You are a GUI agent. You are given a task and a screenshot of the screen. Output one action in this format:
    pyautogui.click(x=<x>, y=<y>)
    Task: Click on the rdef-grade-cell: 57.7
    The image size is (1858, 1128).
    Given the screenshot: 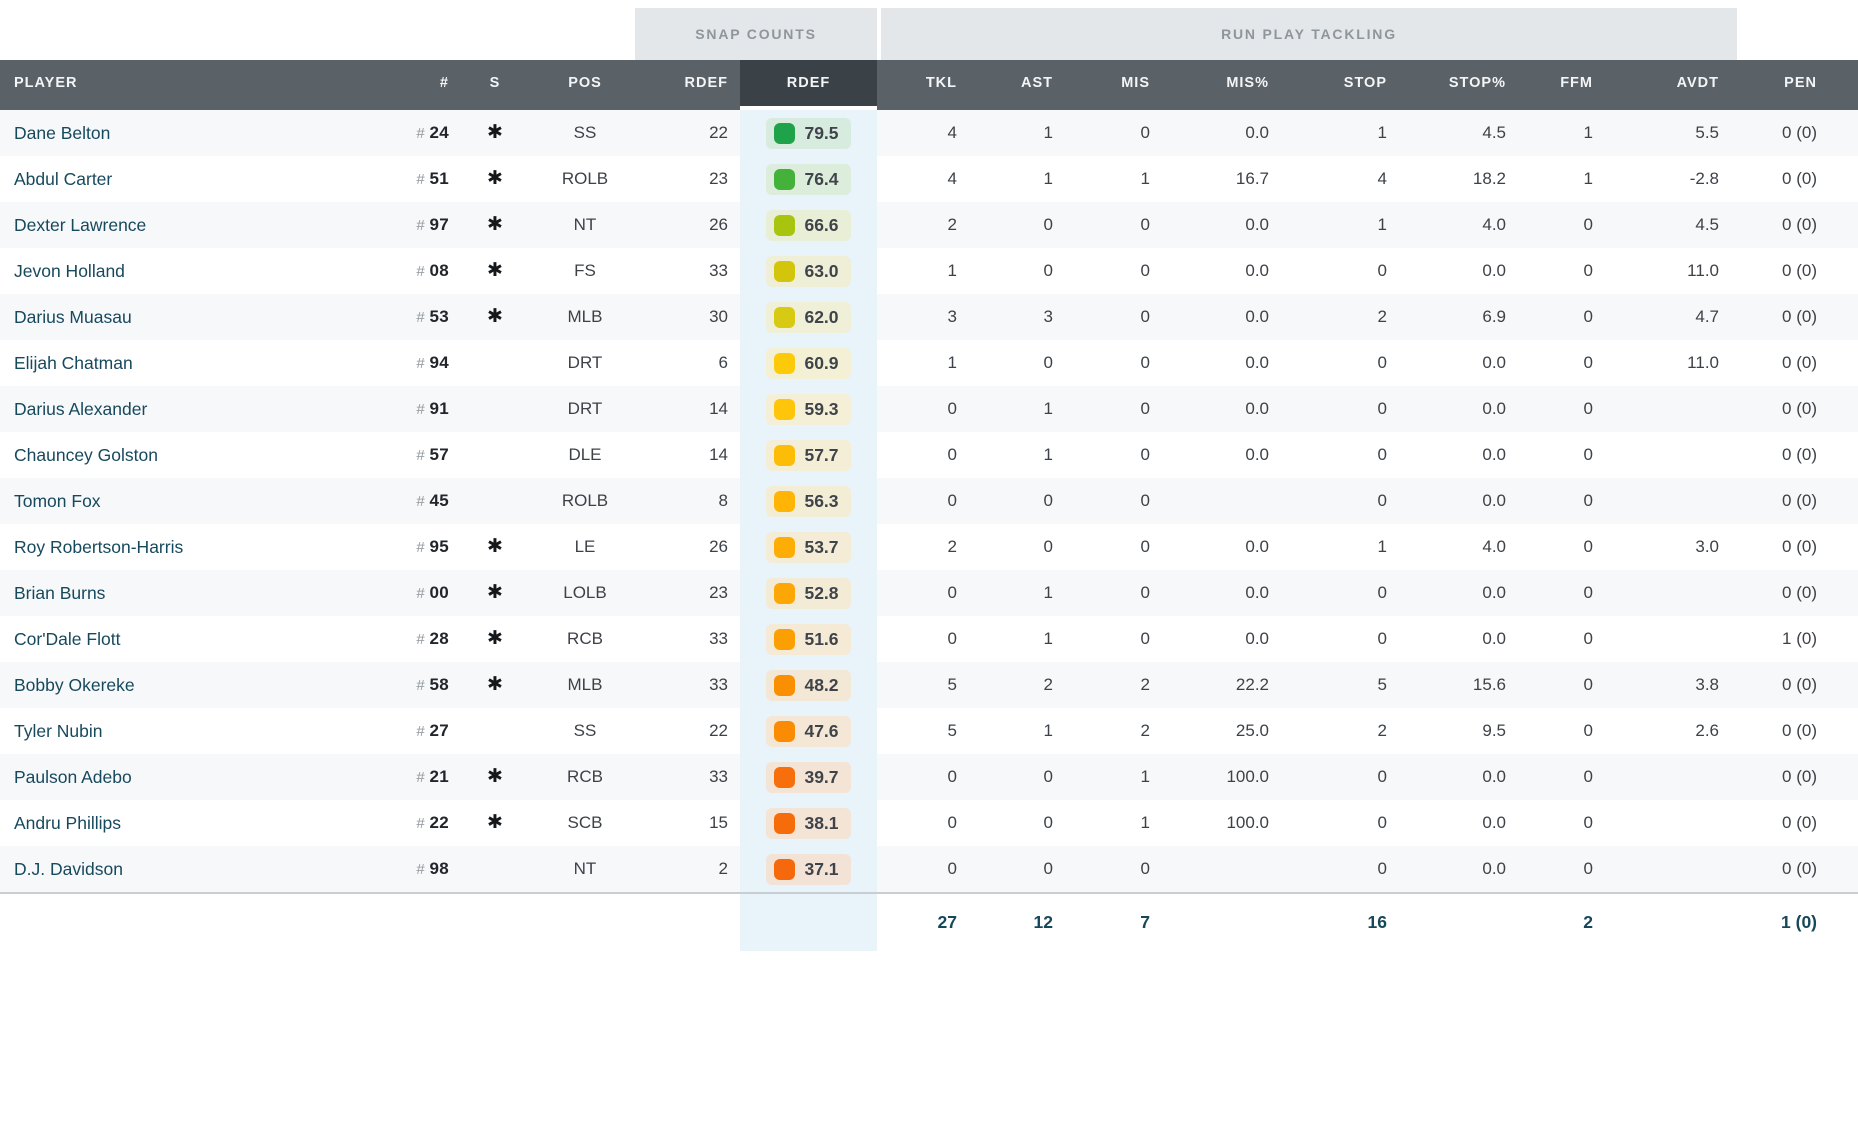 What is the action you would take?
    pyautogui.click(x=808, y=455)
    